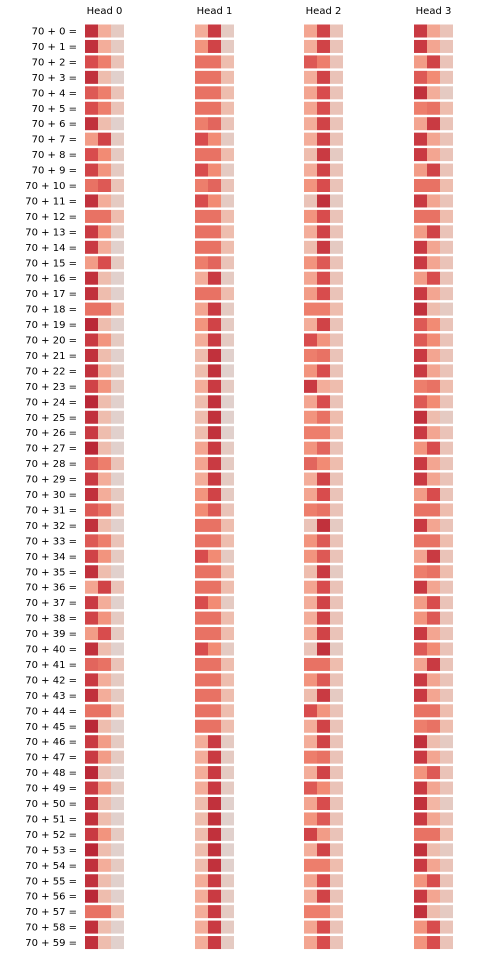 The image size is (482, 959). What do you see at coordinates (51, 325) in the screenshot?
I see `row-label: 70 + 19 =` at bounding box center [51, 325].